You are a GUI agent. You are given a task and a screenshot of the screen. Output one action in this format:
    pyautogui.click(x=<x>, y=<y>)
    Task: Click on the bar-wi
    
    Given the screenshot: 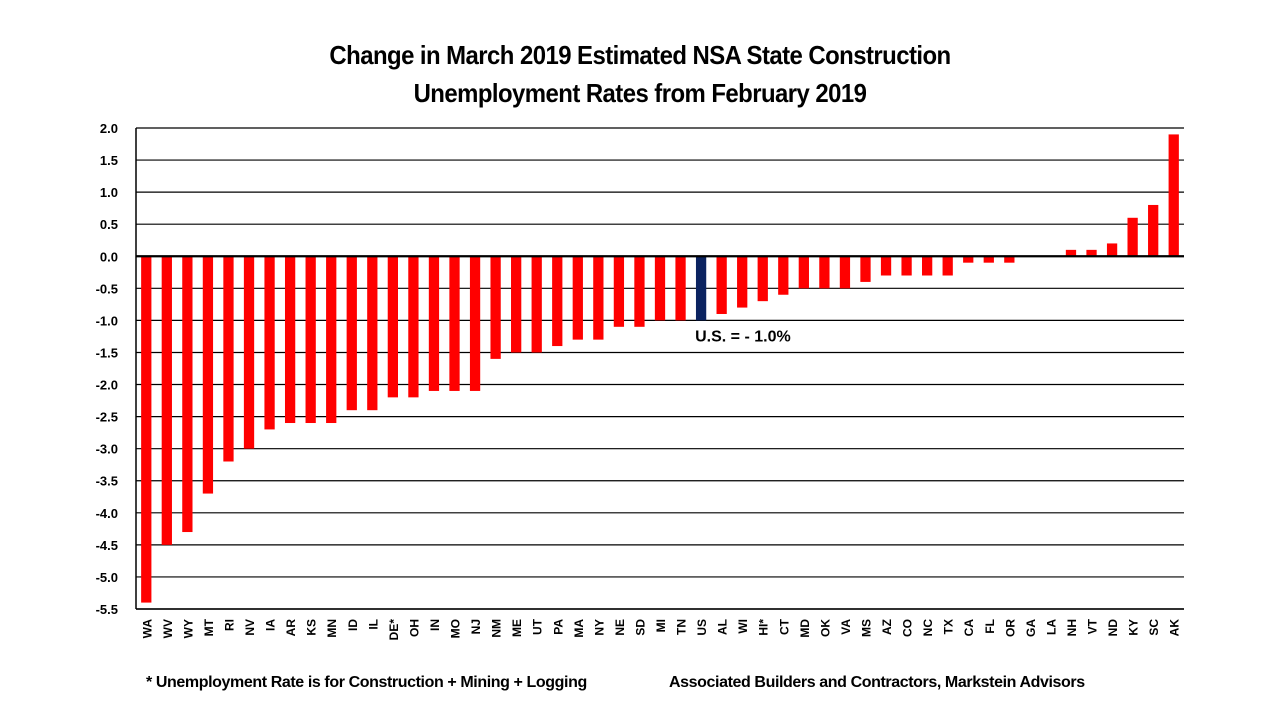 What is the action you would take?
    pyautogui.click(x=742, y=282)
    